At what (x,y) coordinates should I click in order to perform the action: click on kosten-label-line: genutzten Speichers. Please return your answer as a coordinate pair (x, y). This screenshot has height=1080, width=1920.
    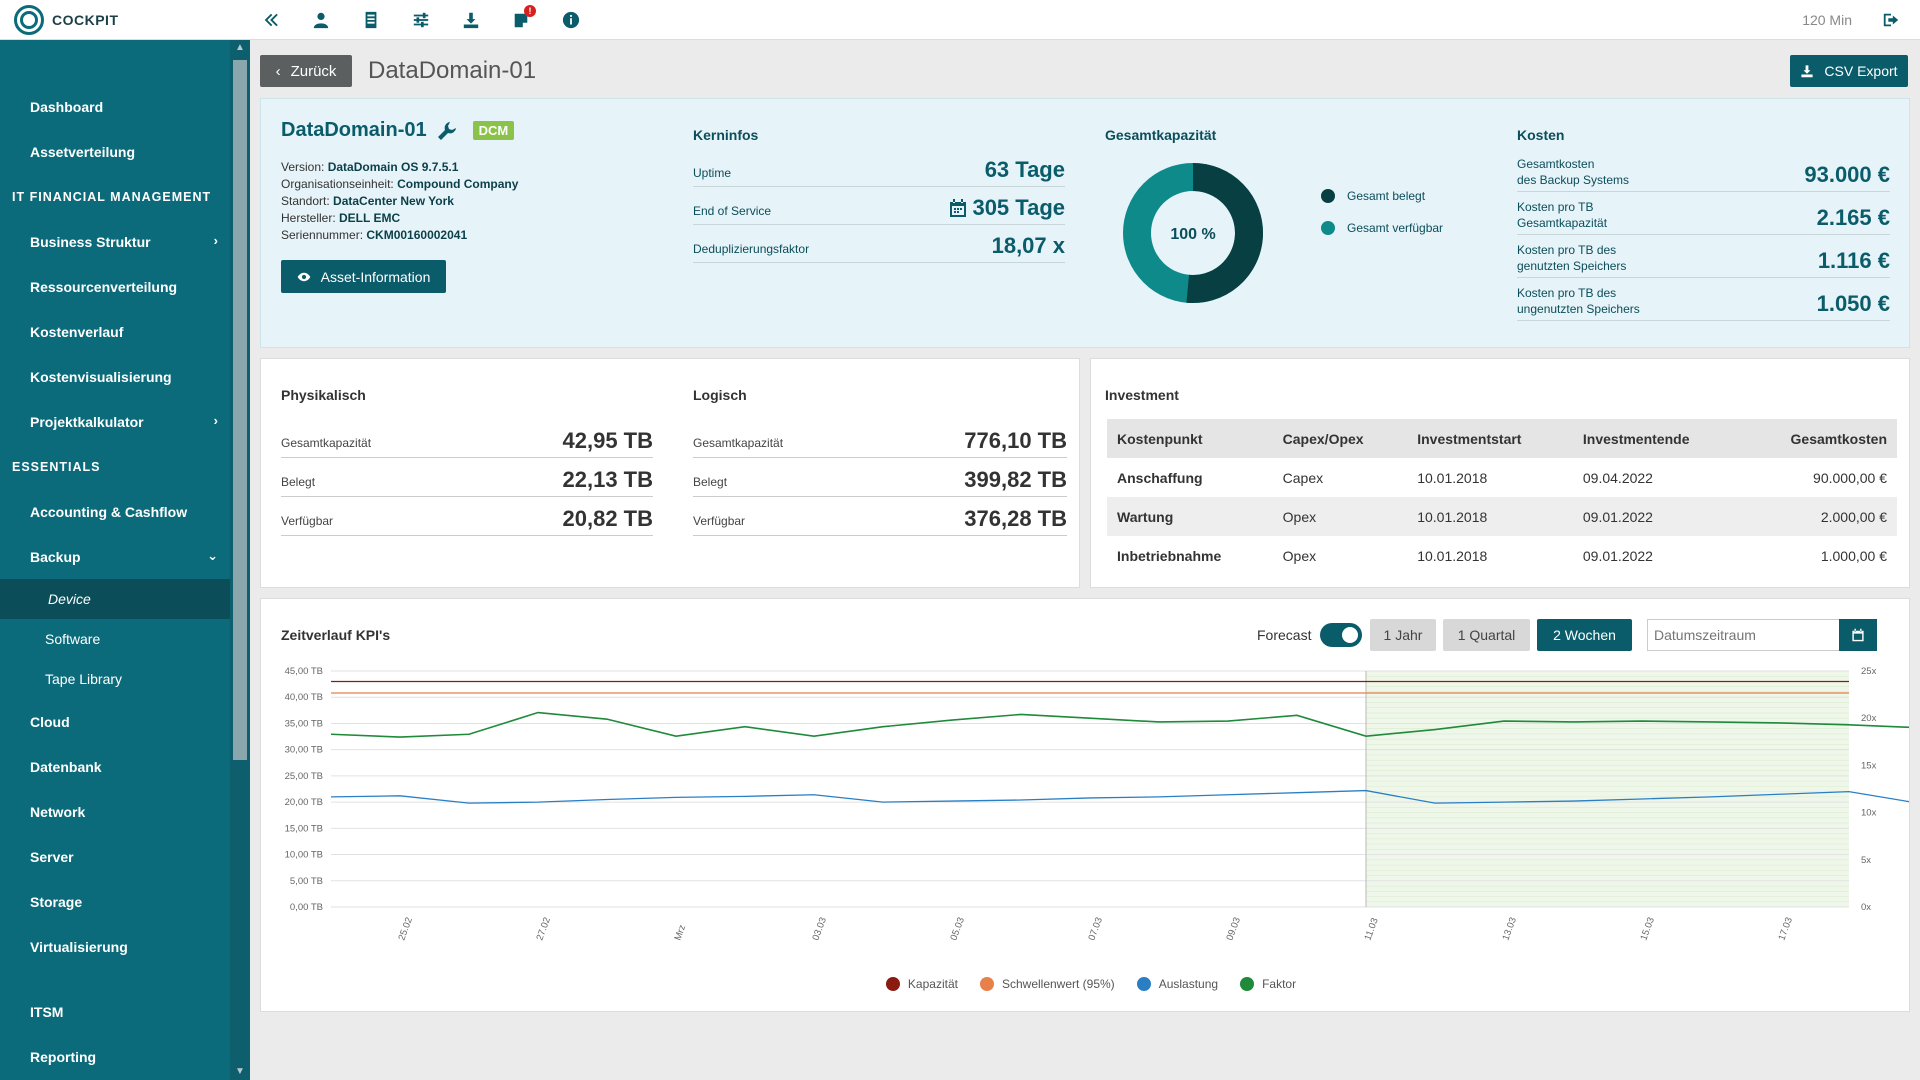
    Looking at the image, I should click on (1572, 266).